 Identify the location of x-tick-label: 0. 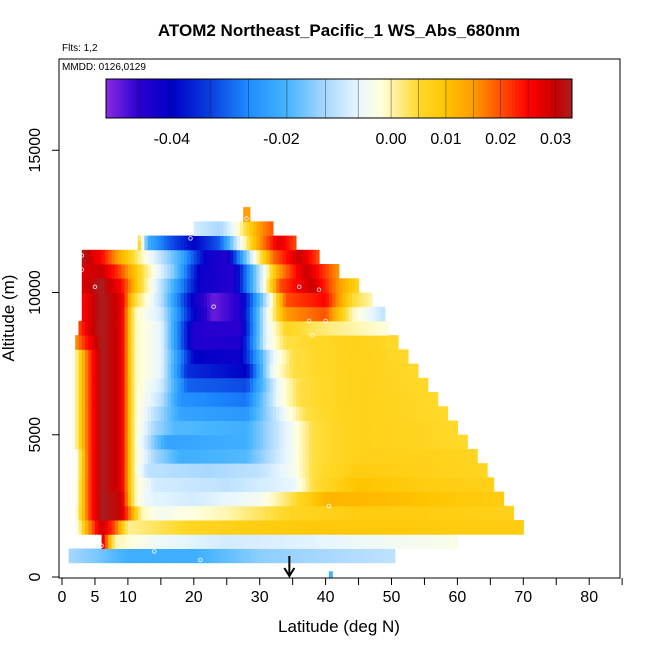
(62, 597).